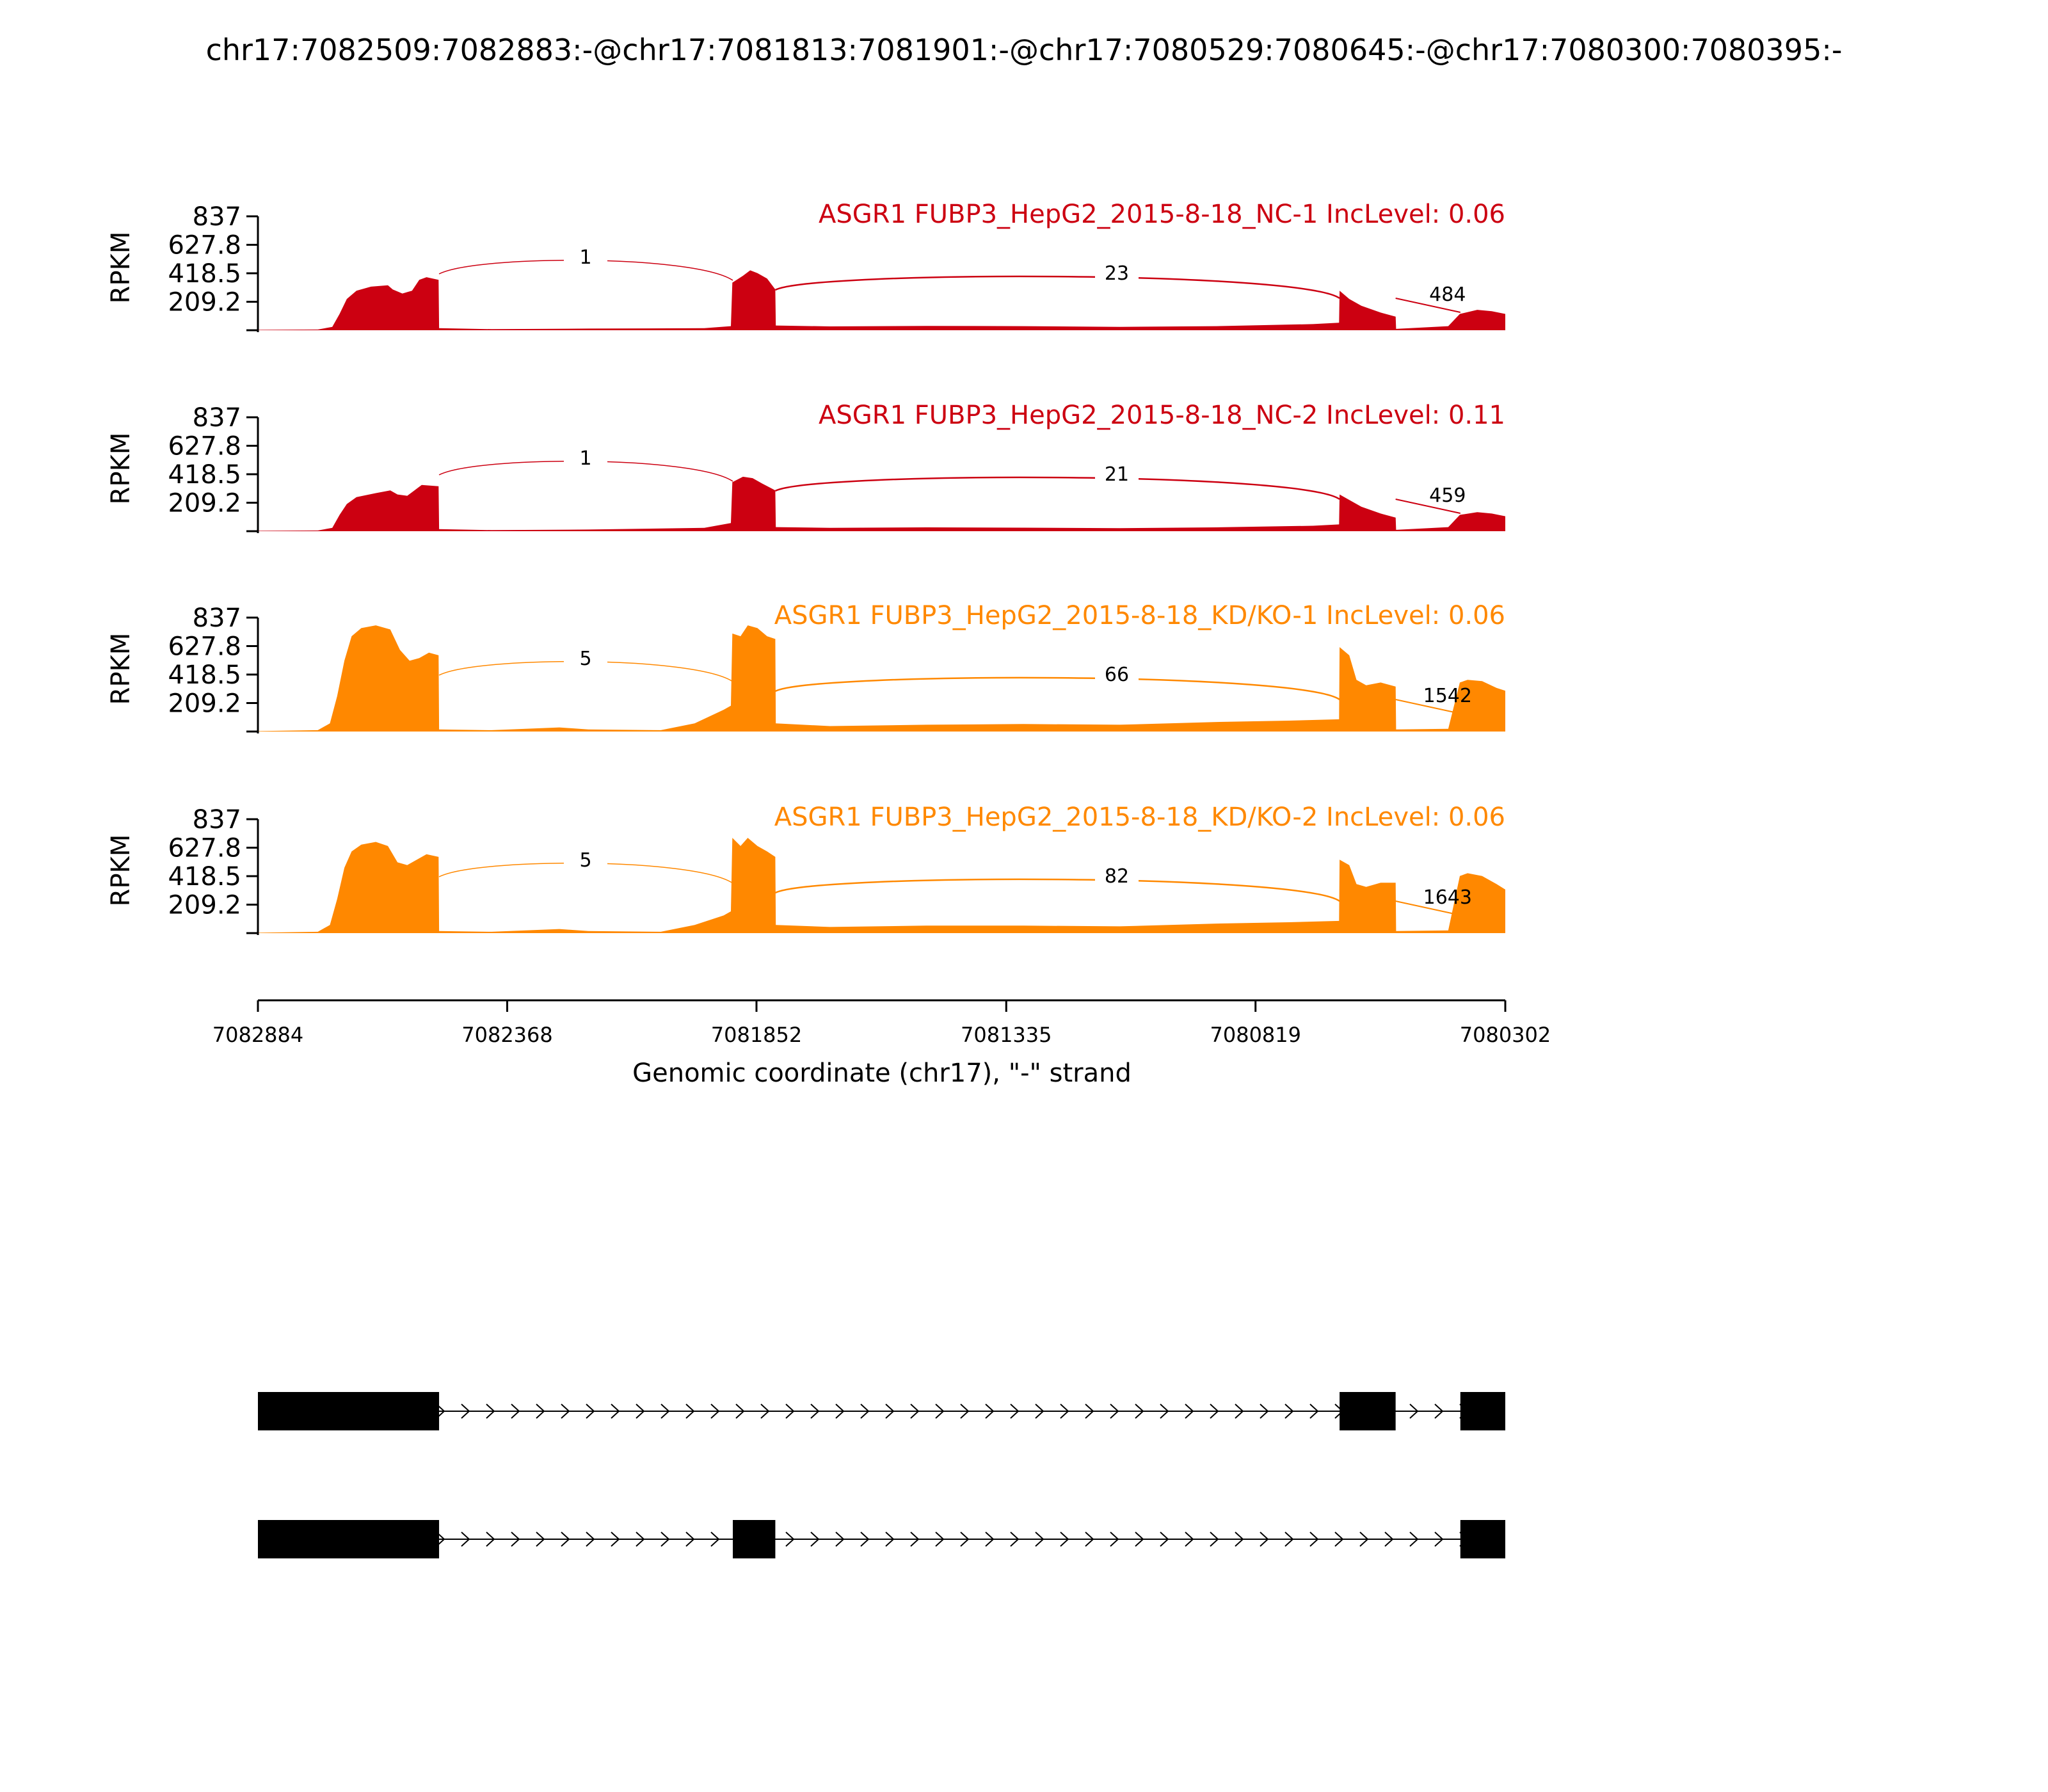  What do you see at coordinates (1447, 495) in the screenshot?
I see `junction-count: 459` at bounding box center [1447, 495].